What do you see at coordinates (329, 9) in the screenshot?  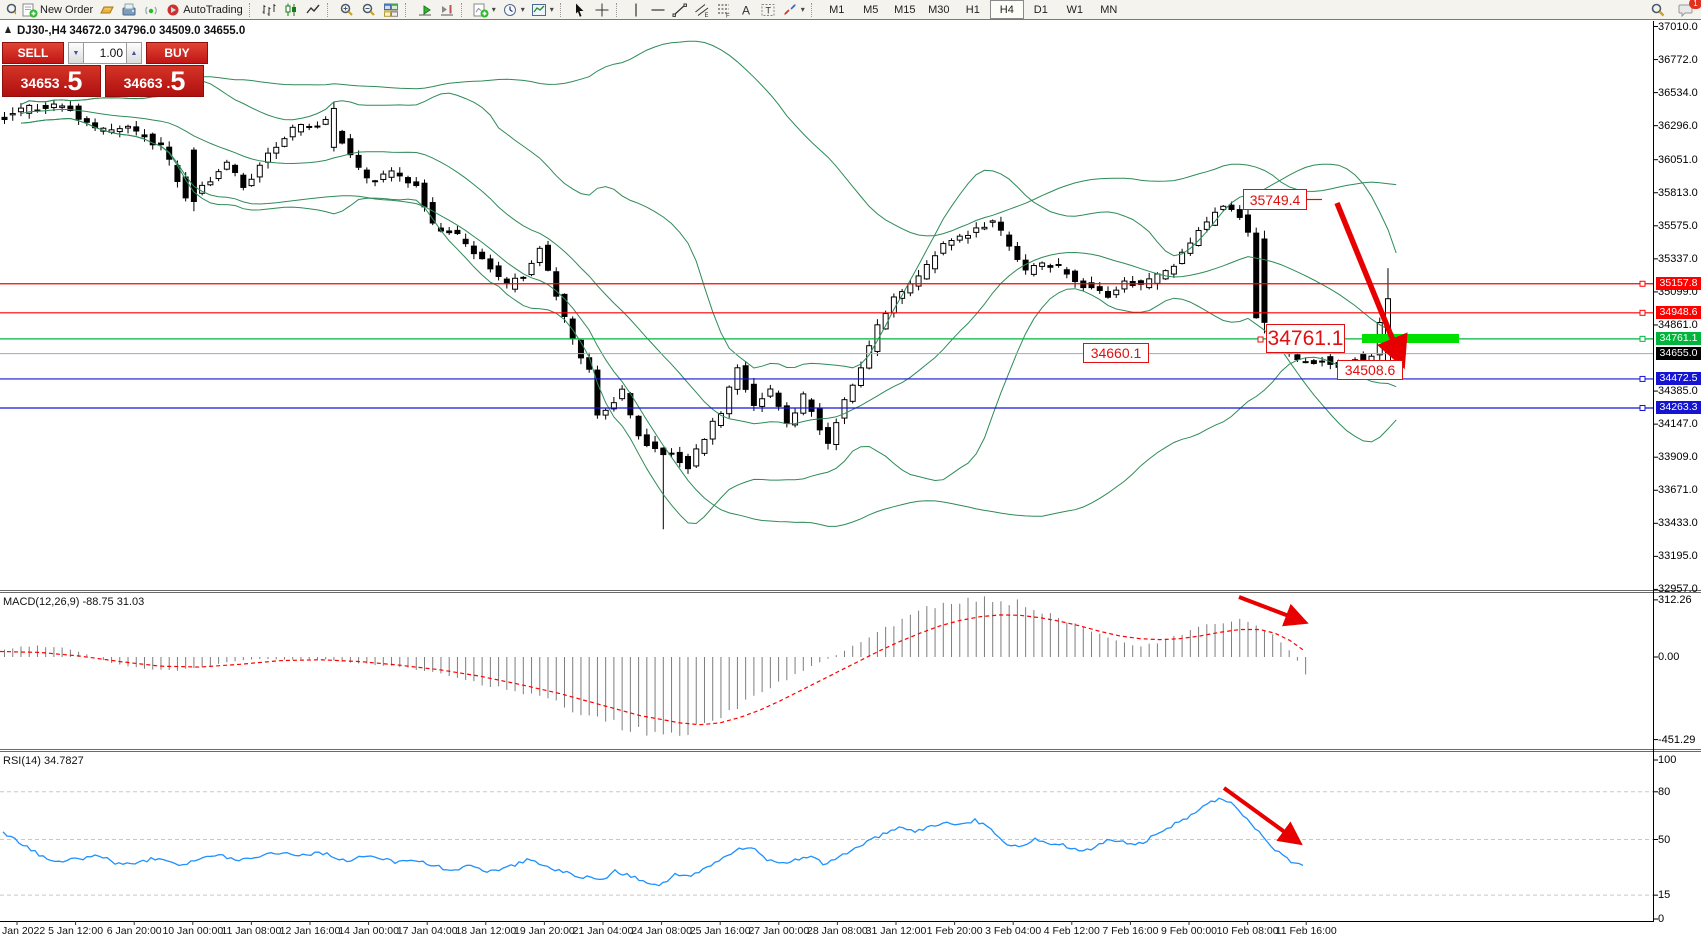 I see `toolbar-separator` at bounding box center [329, 9].